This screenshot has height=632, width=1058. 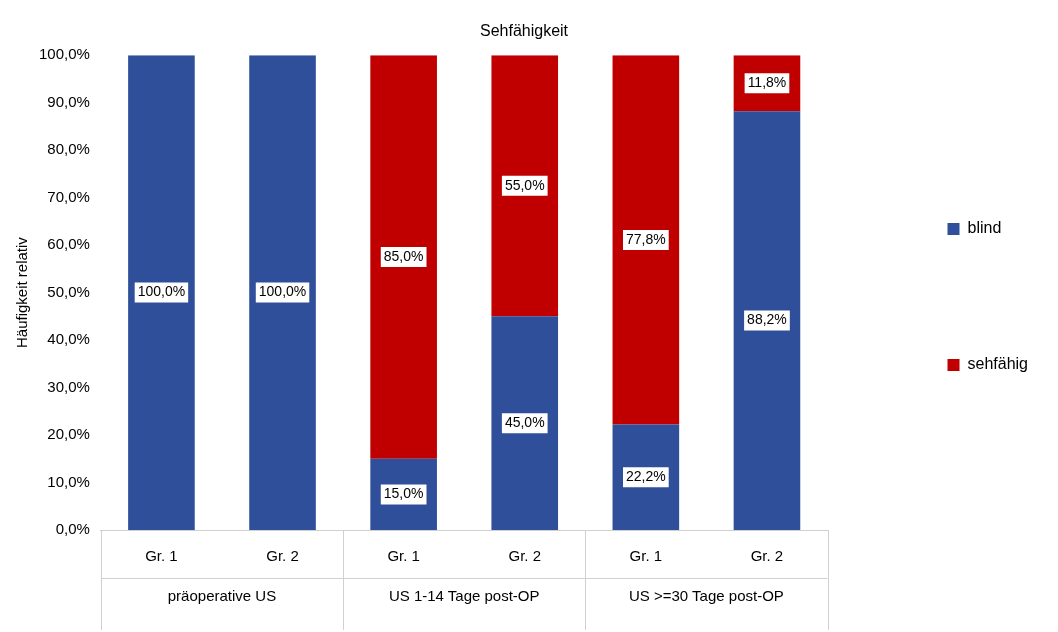 I want to click on y-tick-label: 60,0%, so click(x=68, y=244).